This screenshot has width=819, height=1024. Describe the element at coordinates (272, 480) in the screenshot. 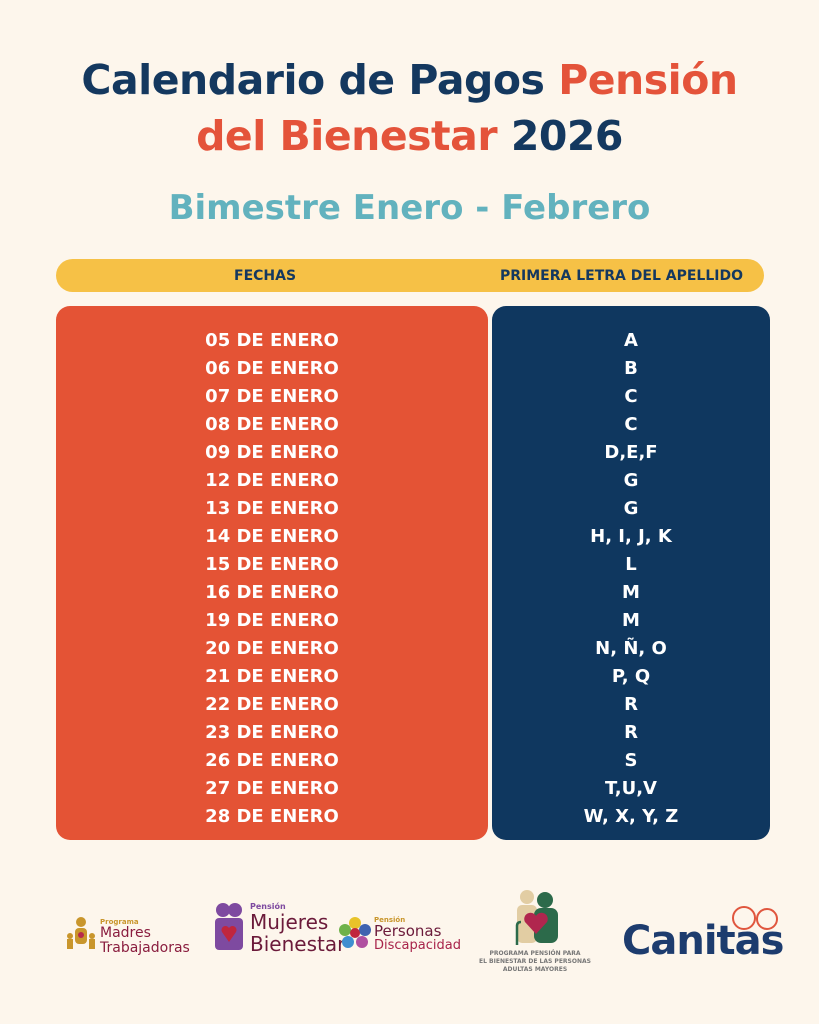

I see `date-cell: 12 DE ENERO` at that location.